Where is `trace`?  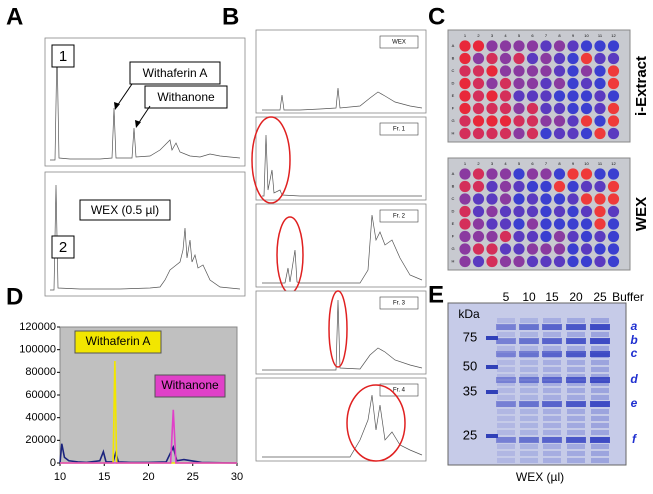
trace is located at coordinates (342, 426).